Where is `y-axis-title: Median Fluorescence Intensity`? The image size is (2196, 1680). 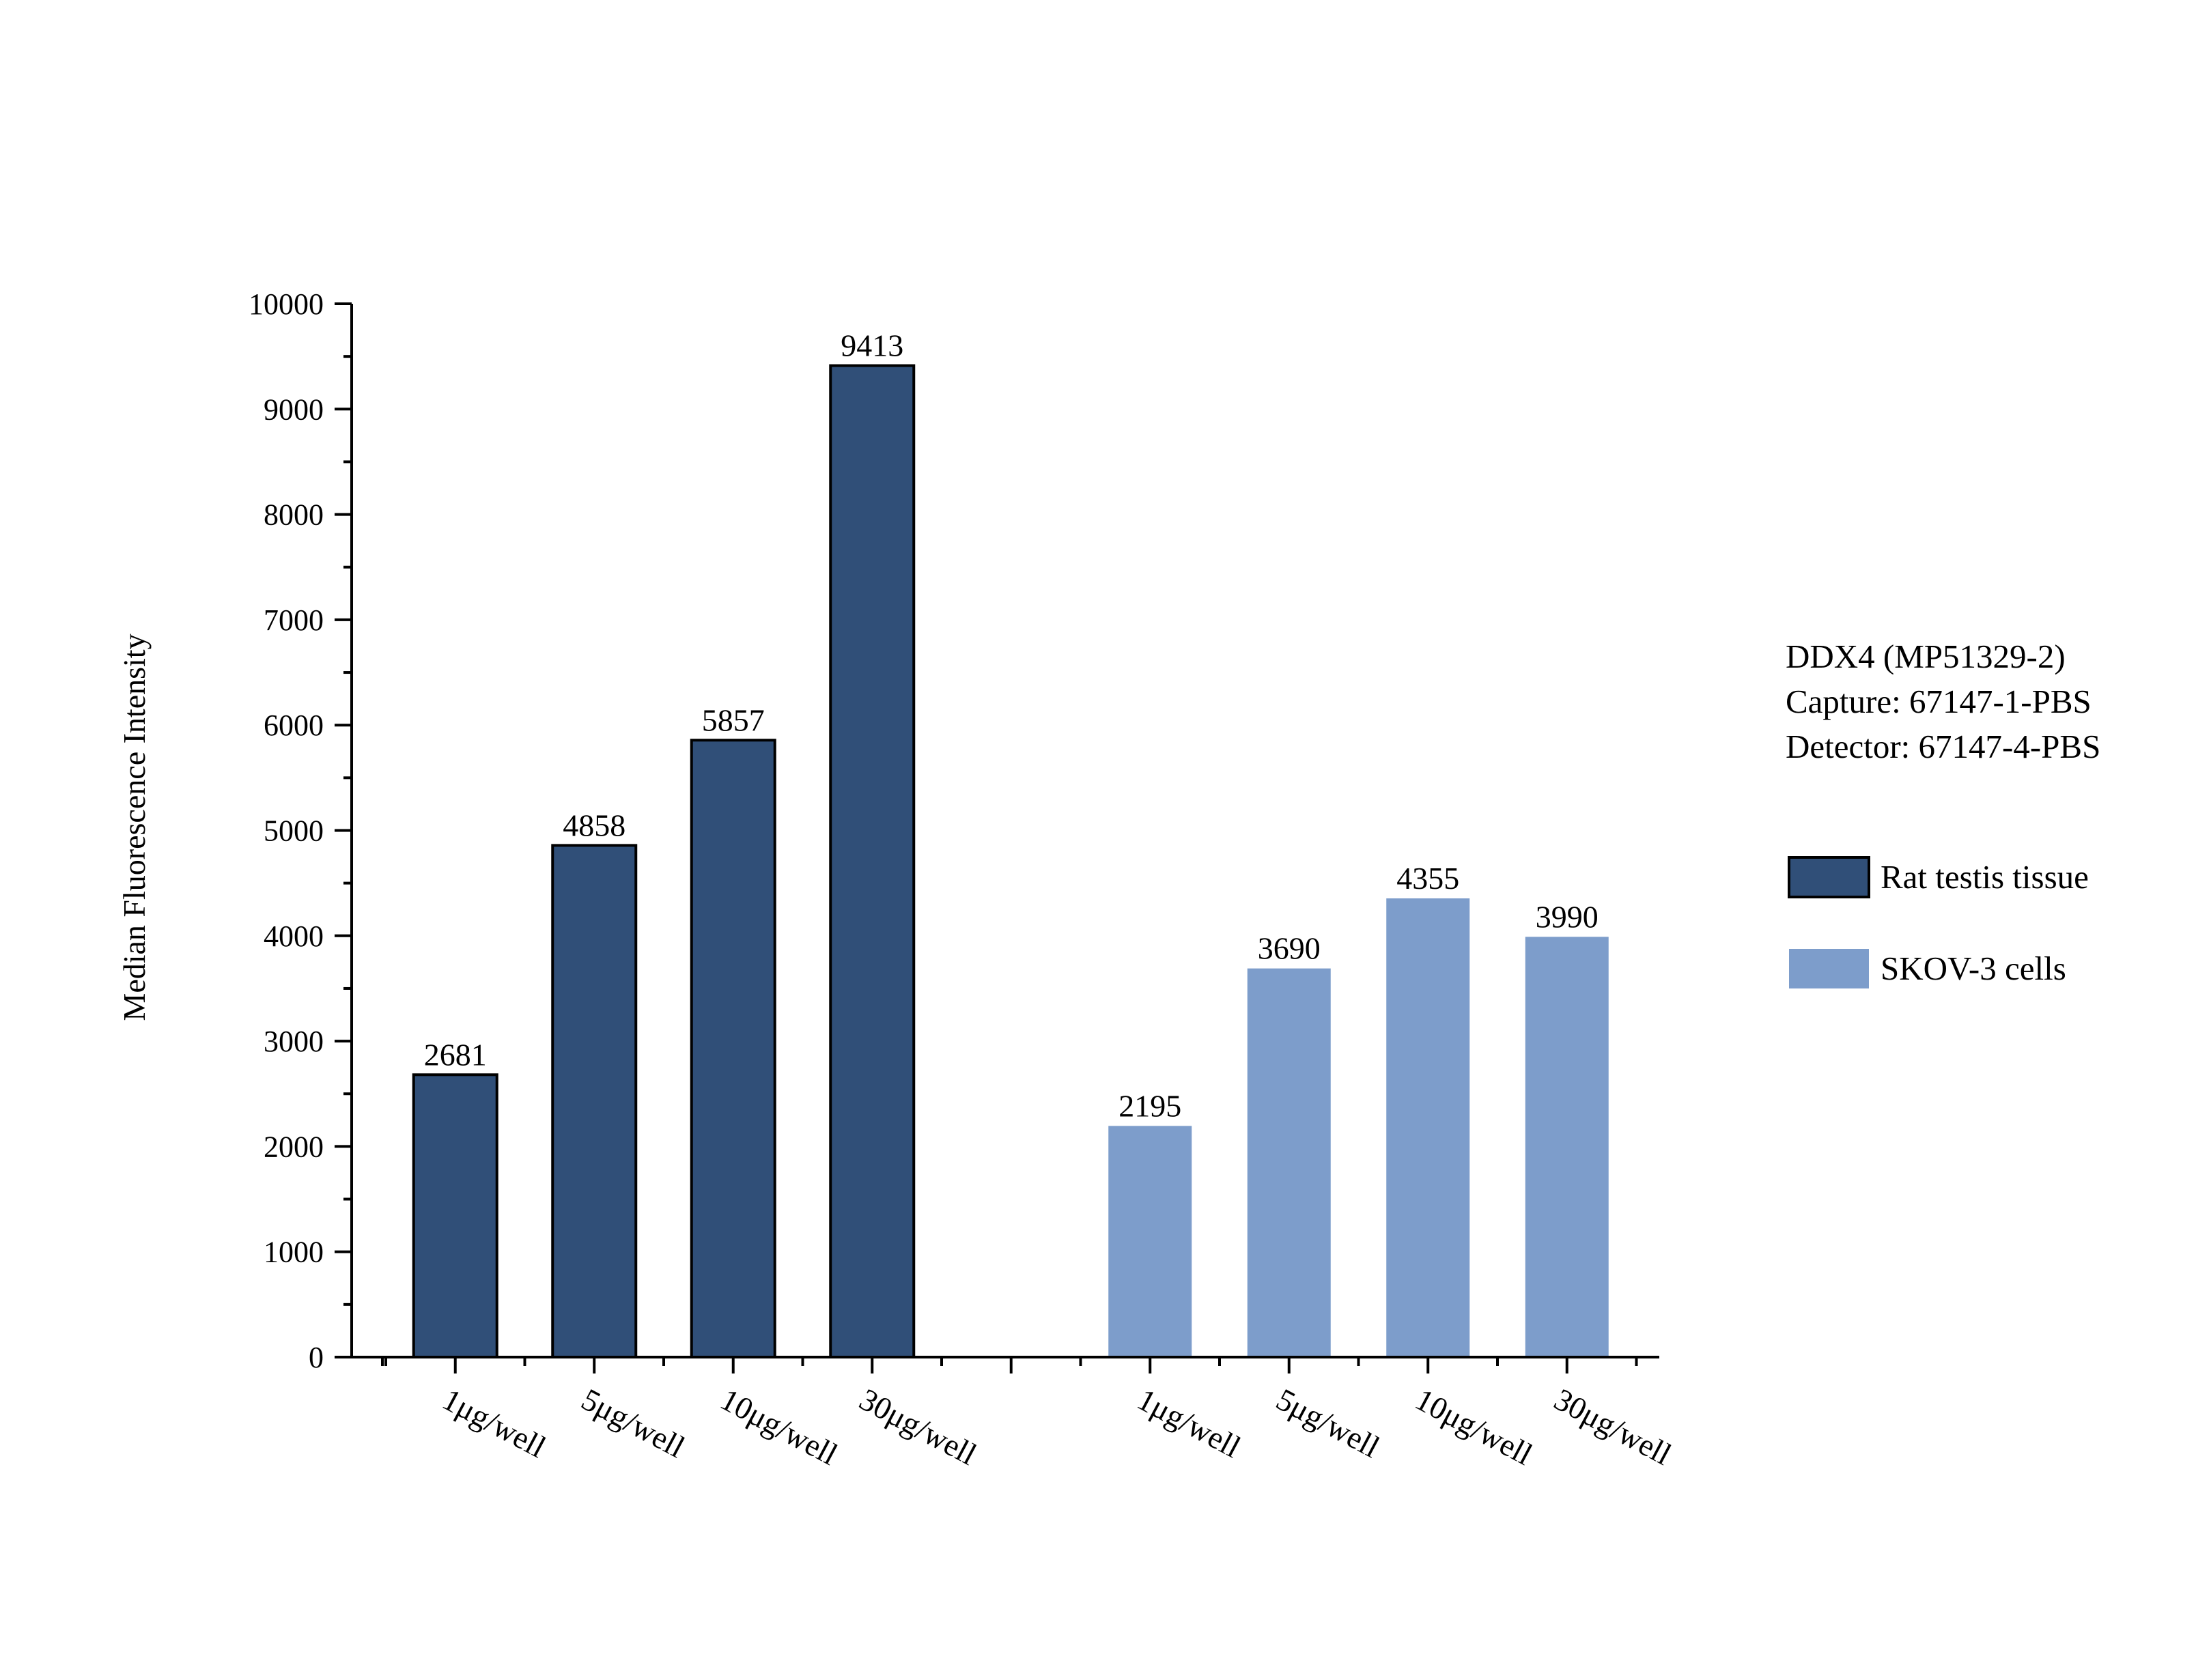
y-axis-title: Median Fluorescence Intensity is located at coordinates (134, 827).